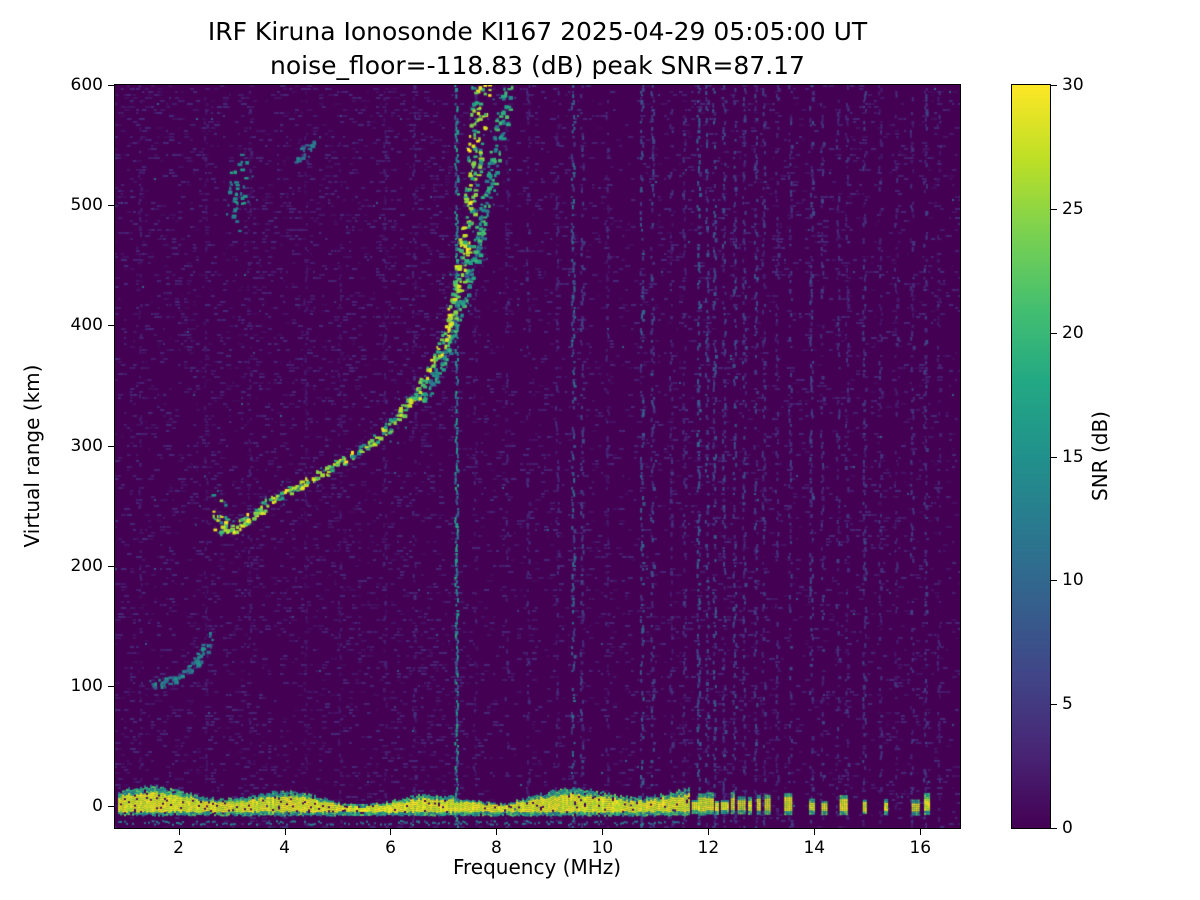  Describe the element at coordinates (708, 848) in the screenshot. I see `x-tick-label: 12` at that location.